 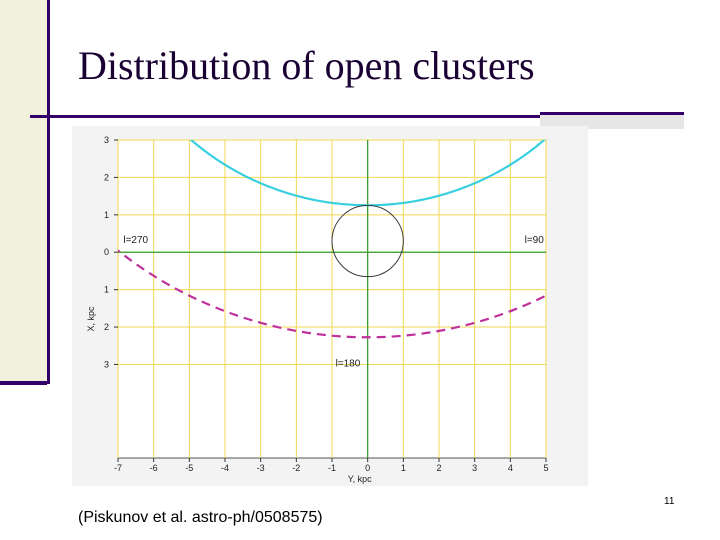 What do you see at coordinates (306, 65) in the screenshot?
I see `slide-title: Distribution of open clusters` at bounding box center [306, 65].